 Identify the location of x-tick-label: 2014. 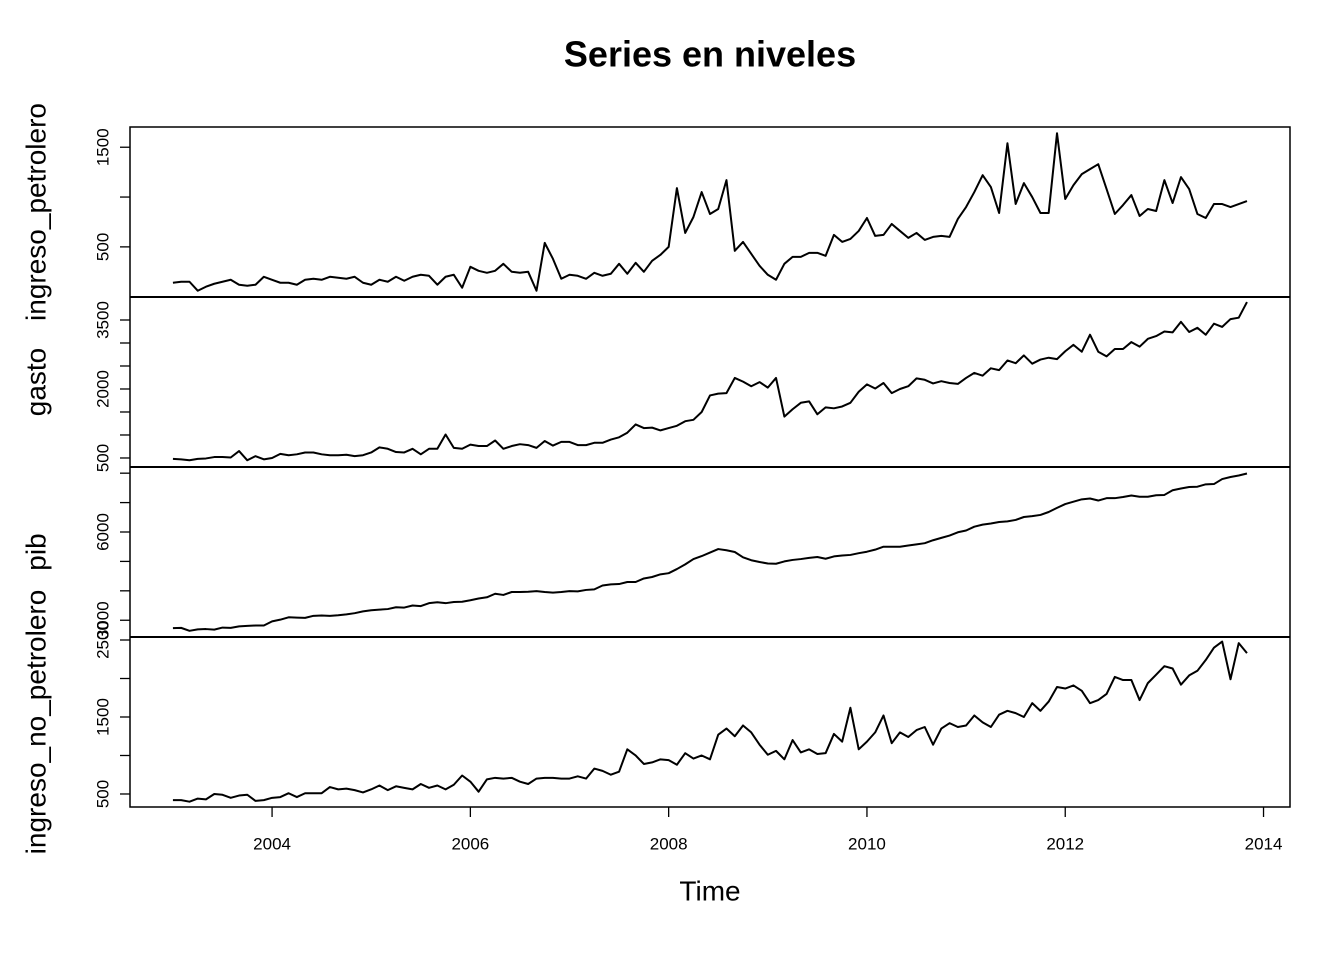
(1264, 843).